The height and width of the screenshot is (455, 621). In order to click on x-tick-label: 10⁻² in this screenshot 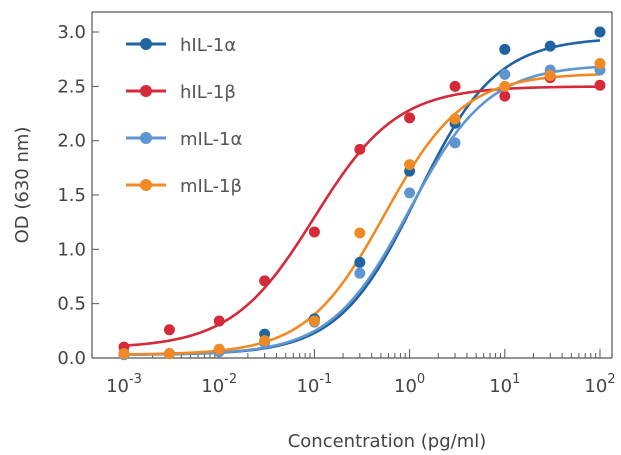, I will do `click(219, 384)`.